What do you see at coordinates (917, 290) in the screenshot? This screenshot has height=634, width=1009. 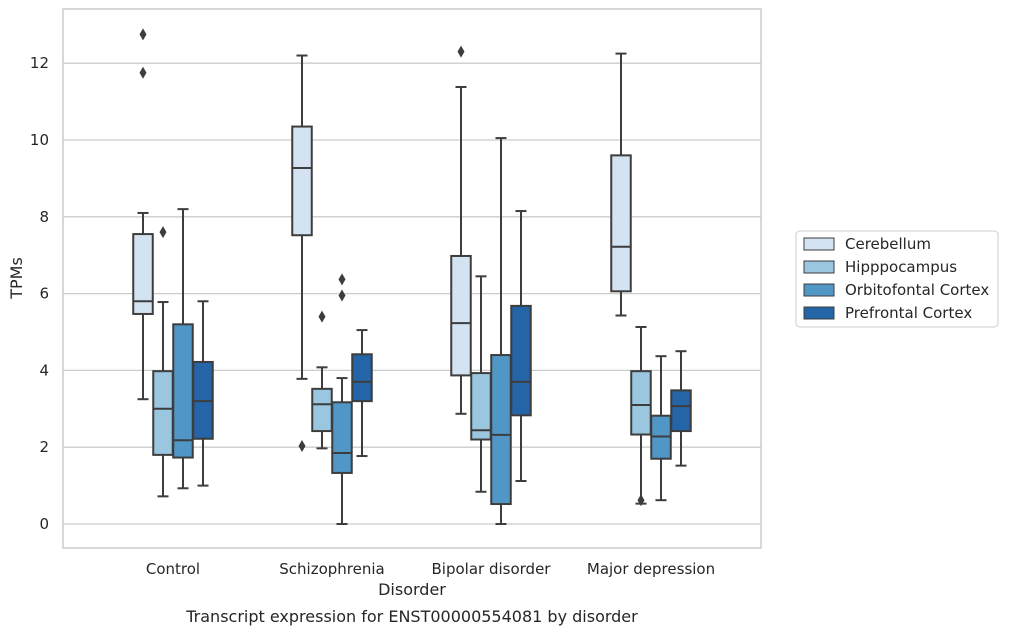 I see `legend-label: Orbitofontal Cortex` at bounding box center [917, 290].